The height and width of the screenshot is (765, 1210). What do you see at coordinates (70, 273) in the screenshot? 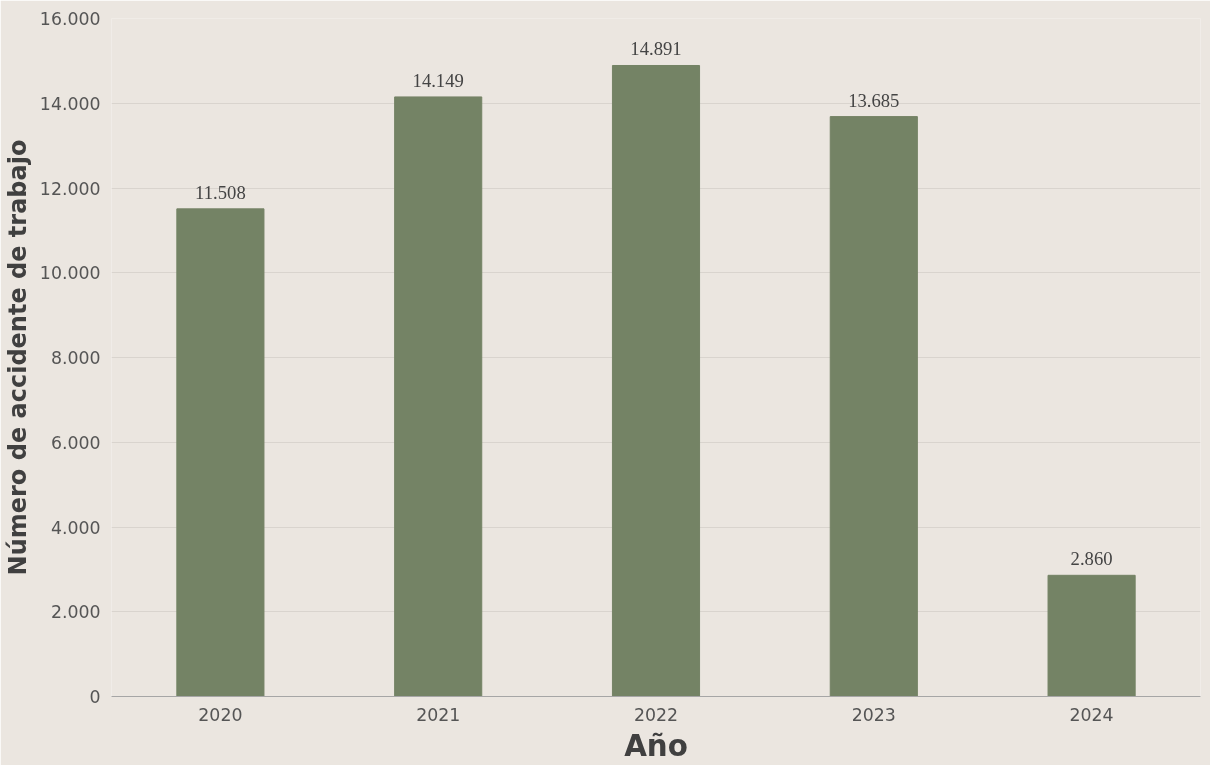
I see `y-tick-label: 10.000` at bounding box center [70, 273].